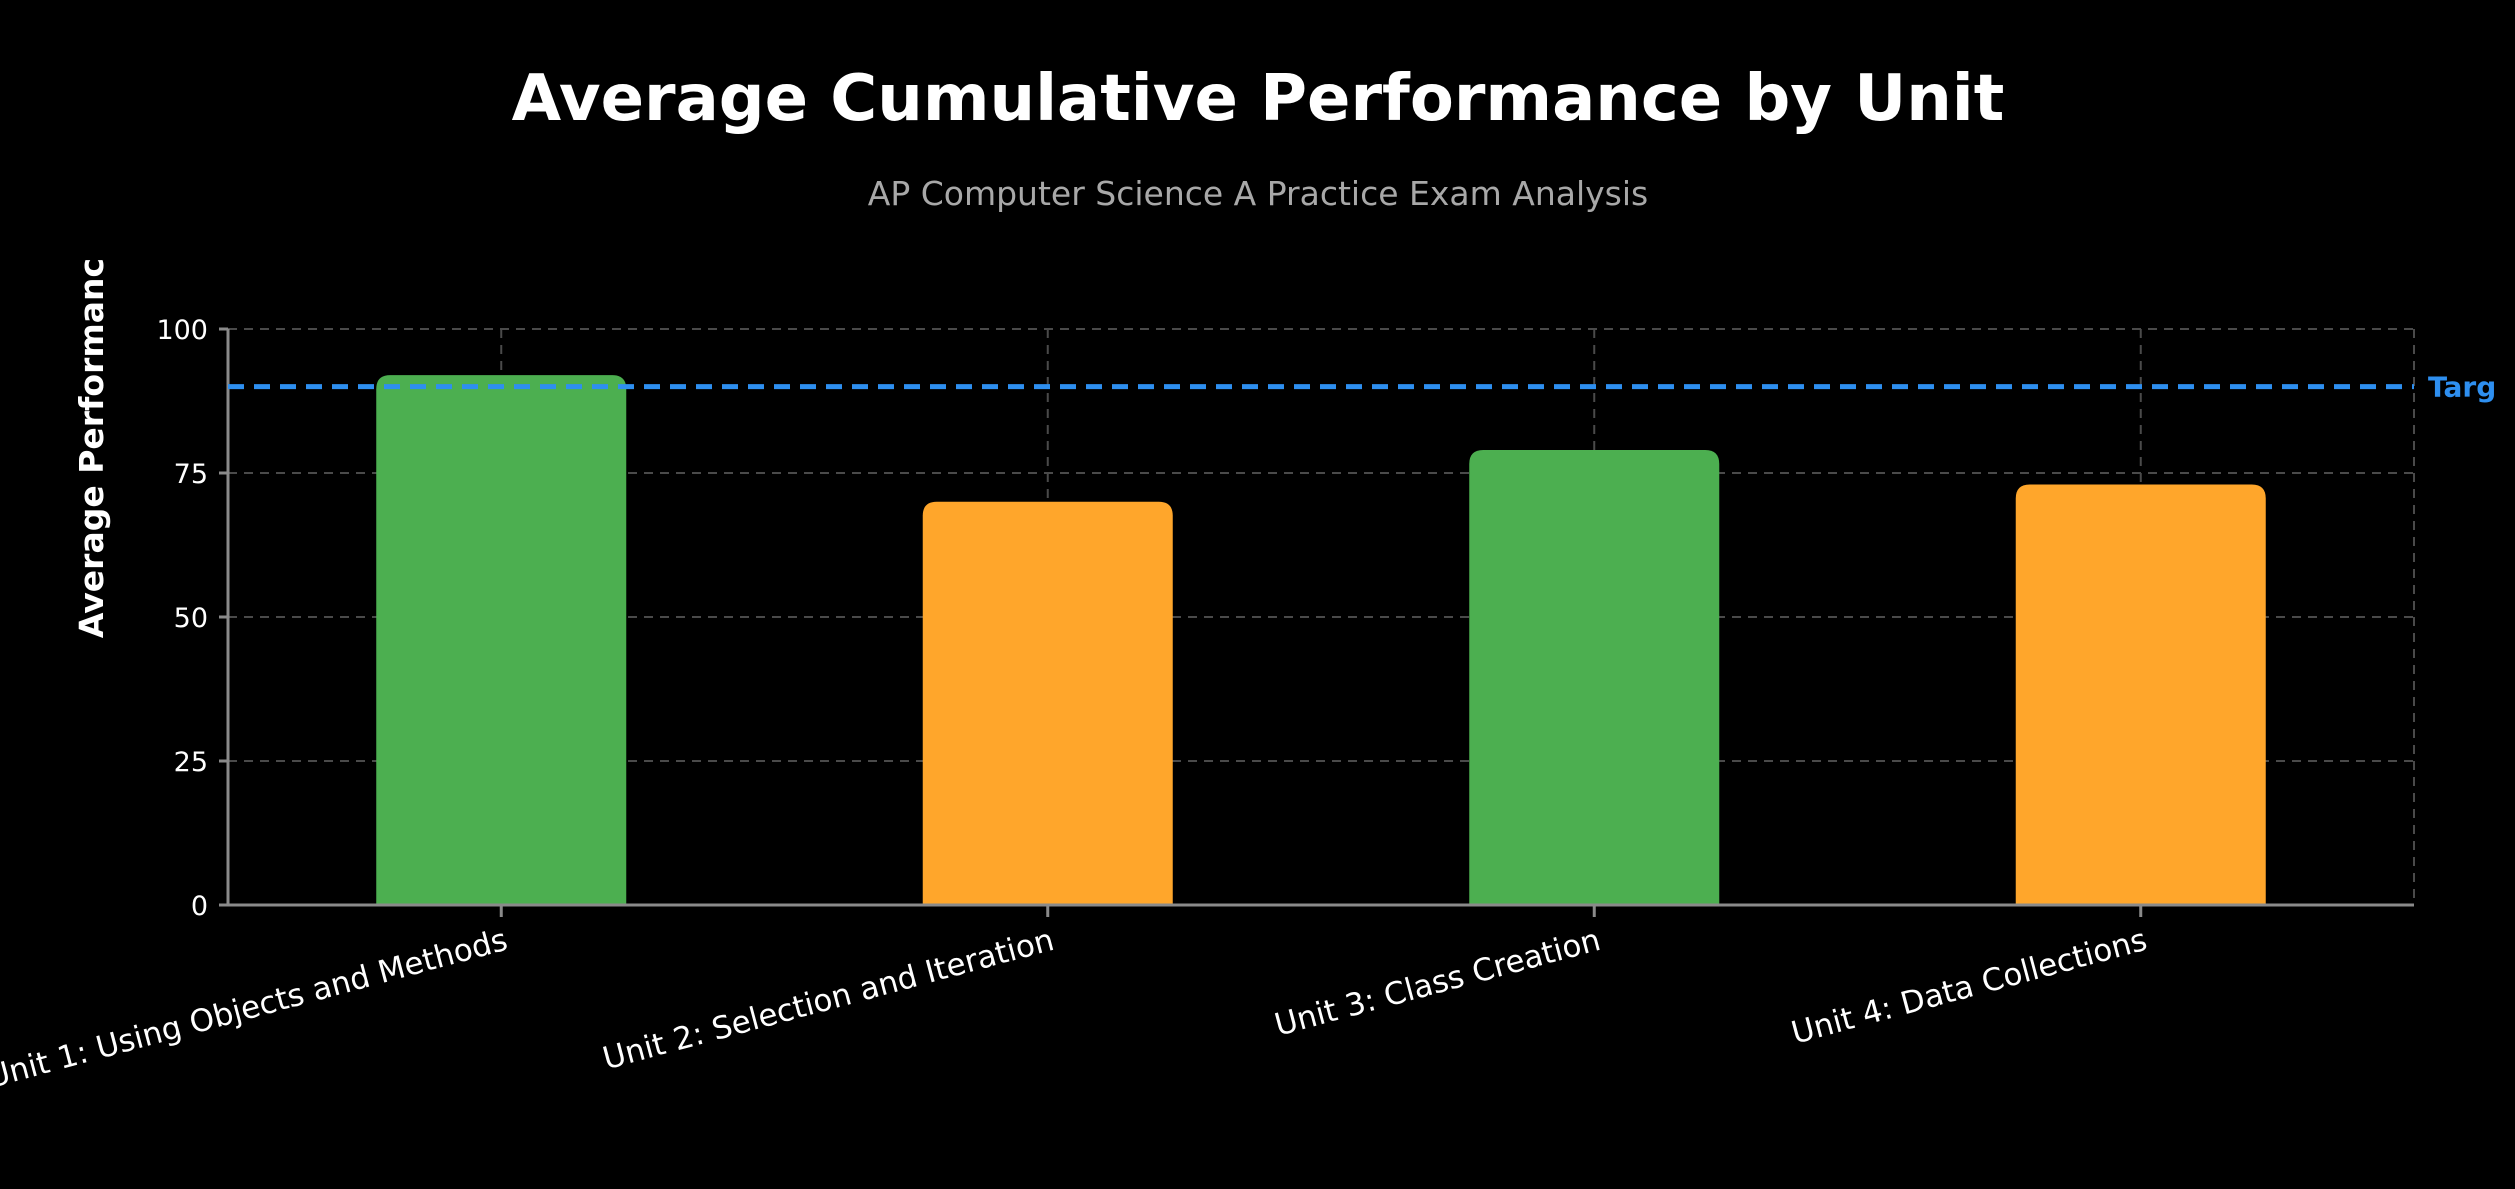  Describe the element at coordinates (2462, 387) in the screenshot. I see `target-label: Targ` at that location.